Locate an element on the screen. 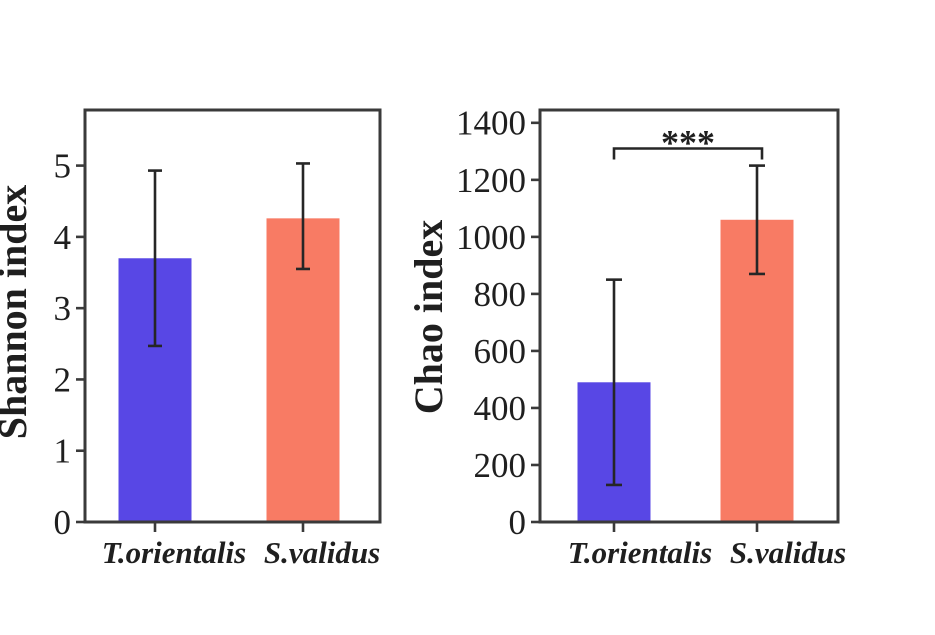 This screenshot has height=635, width=935. y-tick-label: 1000 is located at coordinates (491, 237).